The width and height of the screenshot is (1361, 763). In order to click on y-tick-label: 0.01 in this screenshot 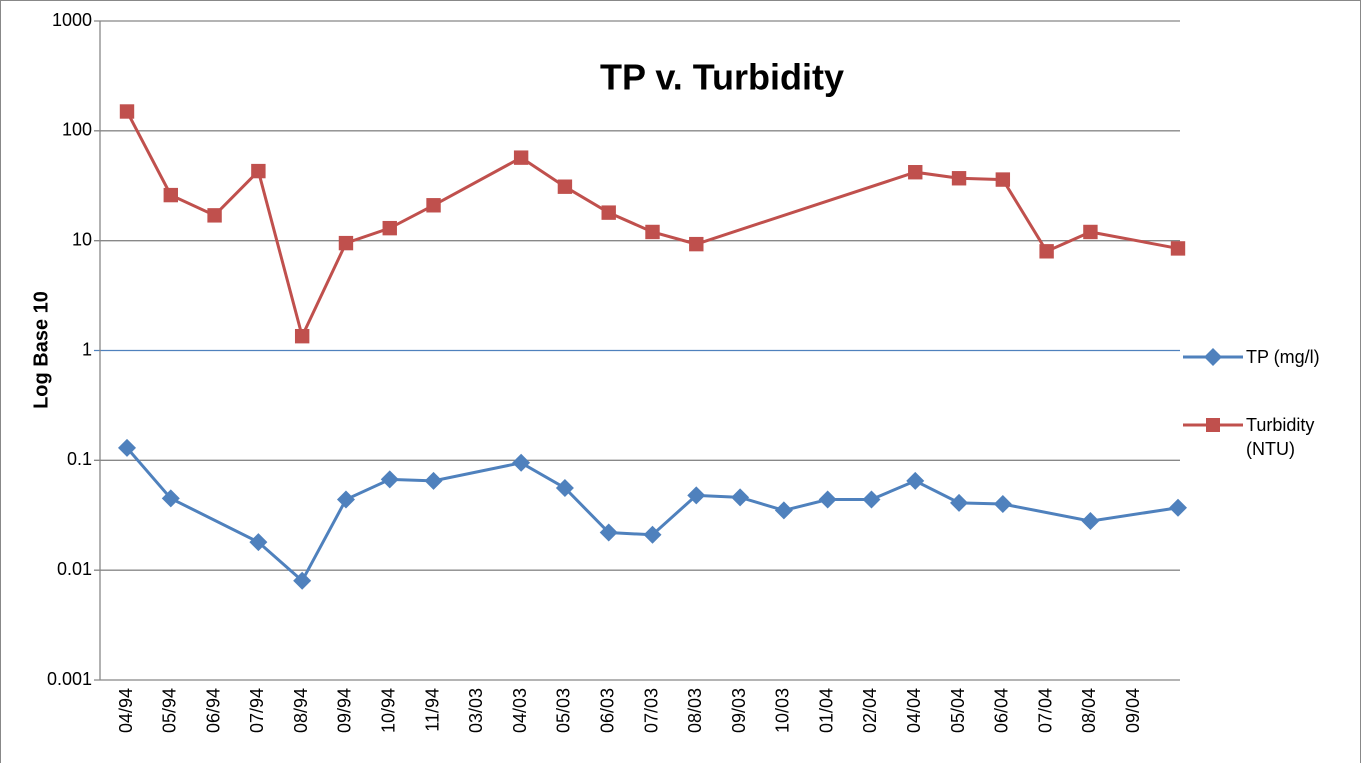, I will do `click(74, 569)`.